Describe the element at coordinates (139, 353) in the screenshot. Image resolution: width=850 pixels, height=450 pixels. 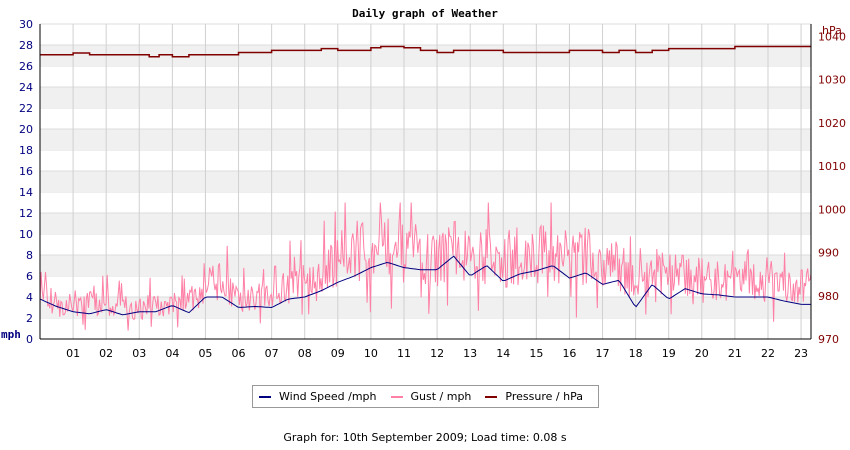
I see `x-tick-label: 03` at that location.